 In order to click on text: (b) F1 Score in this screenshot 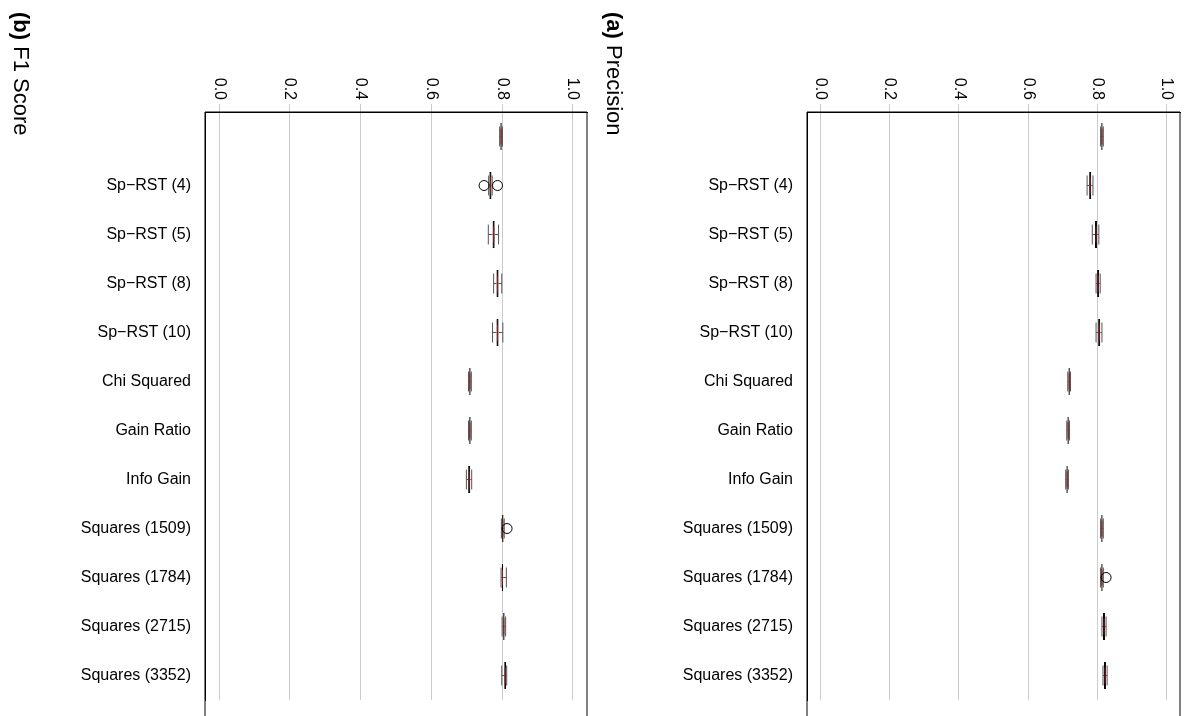, I will do `click(21, 74)`.